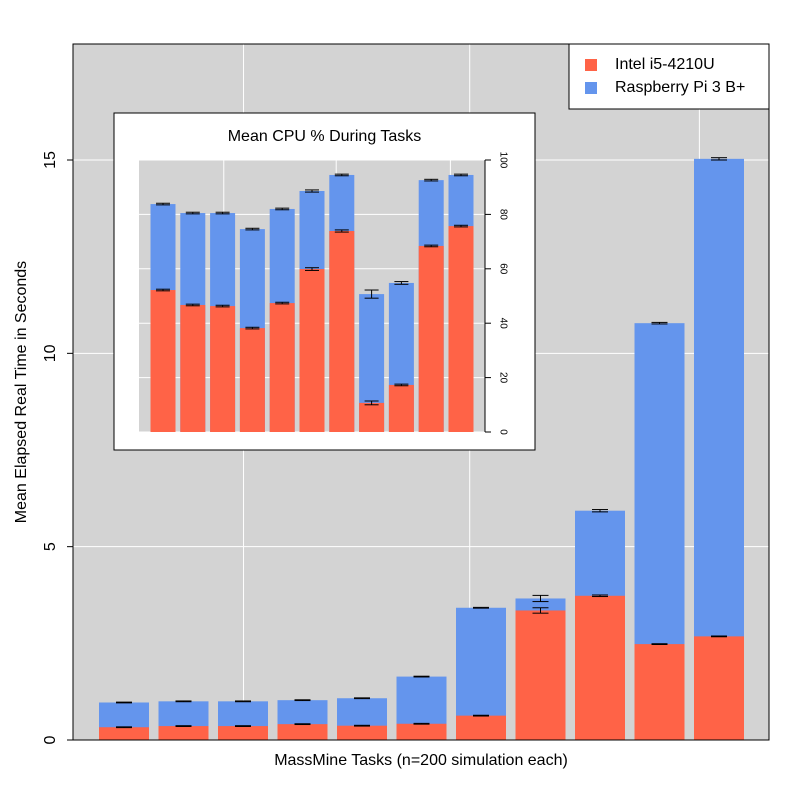 The height and width of the screenshot is (805, 800). I want to click on y-tick-label: 40, so click(502, 324).